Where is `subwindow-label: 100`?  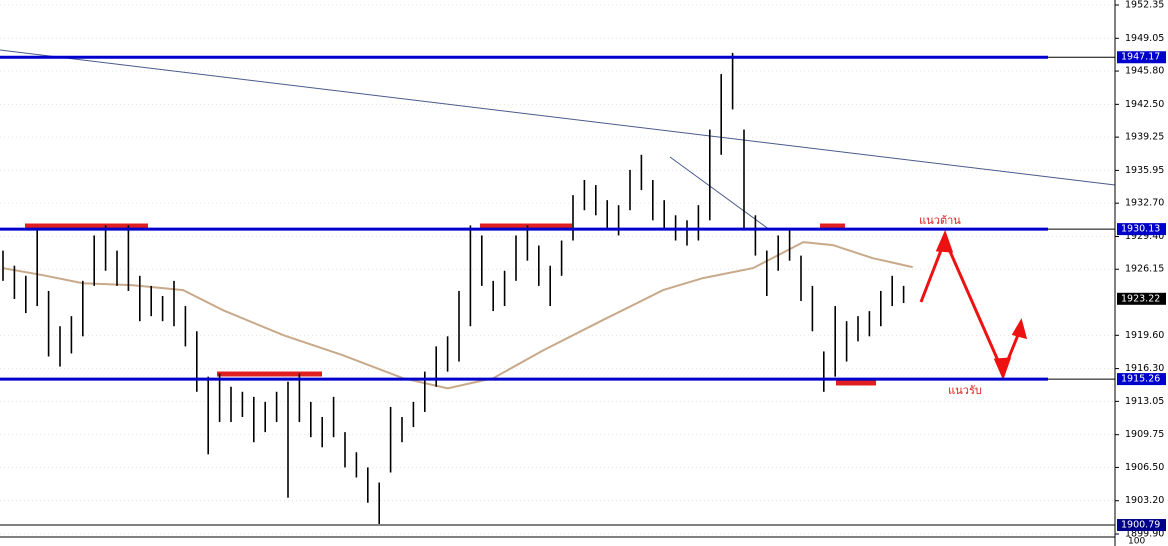
subwindow-label: 100 is located at coordinates (1136, 541).